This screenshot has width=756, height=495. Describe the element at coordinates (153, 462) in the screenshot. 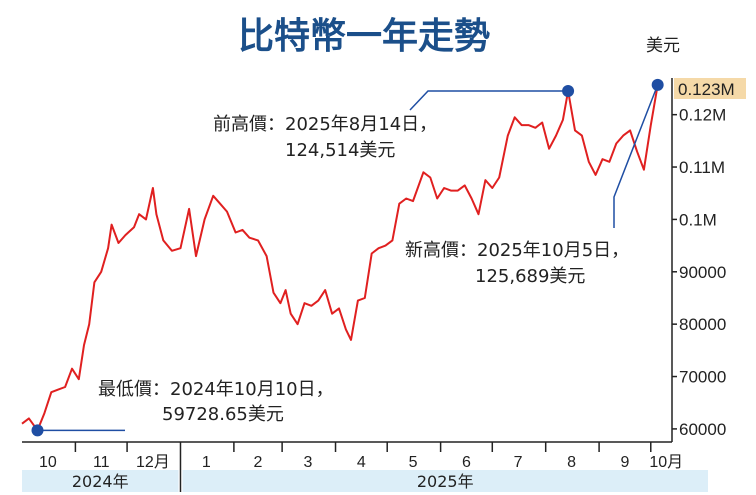

I see `x-tick-label: 12月` at that location.